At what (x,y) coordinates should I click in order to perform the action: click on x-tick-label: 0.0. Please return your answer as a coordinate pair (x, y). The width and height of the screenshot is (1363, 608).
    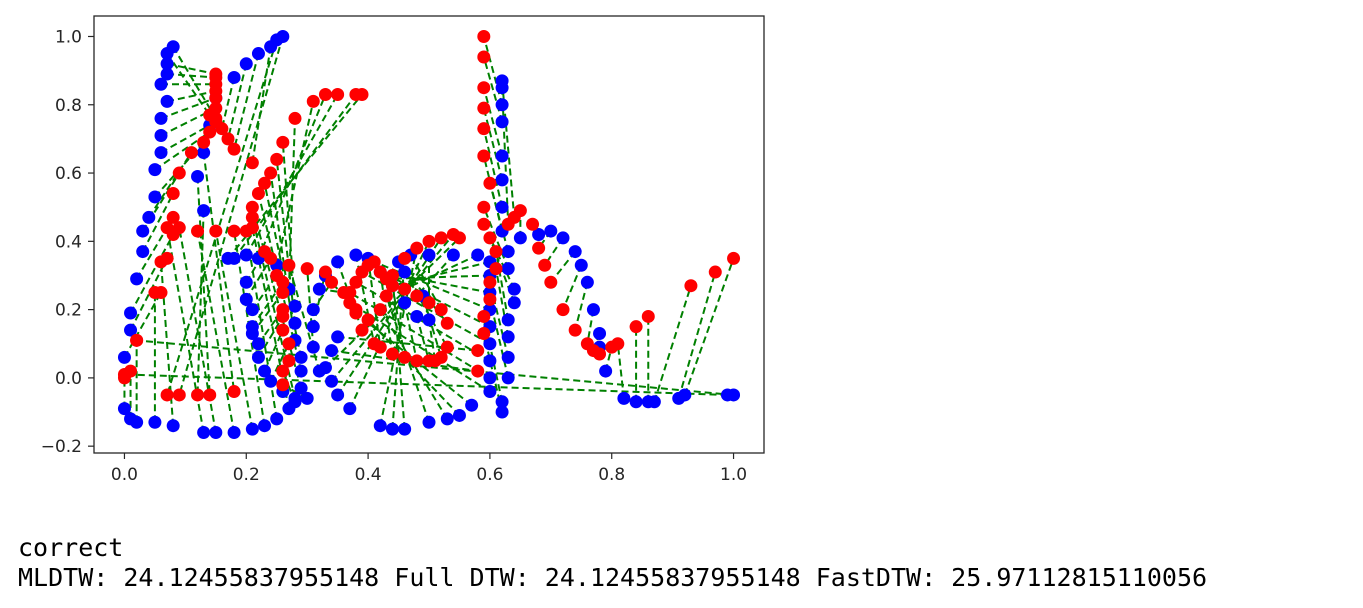
    Looking at the image, I should click on (124, 475).